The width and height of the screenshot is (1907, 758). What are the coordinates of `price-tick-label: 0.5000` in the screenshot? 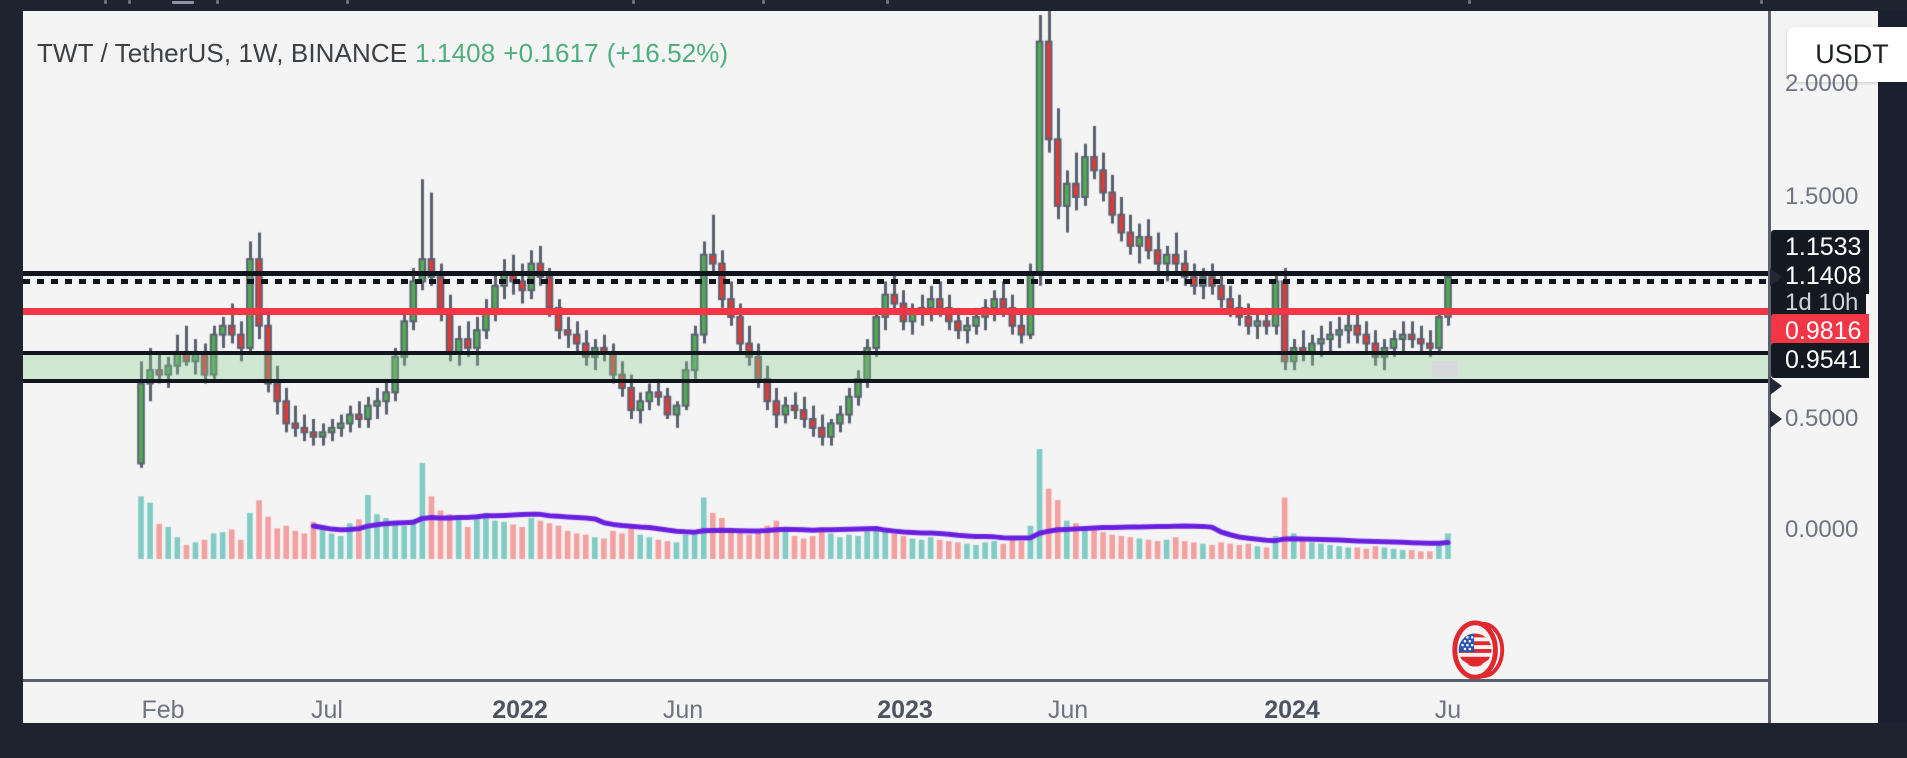 It's located at (1822, 418).